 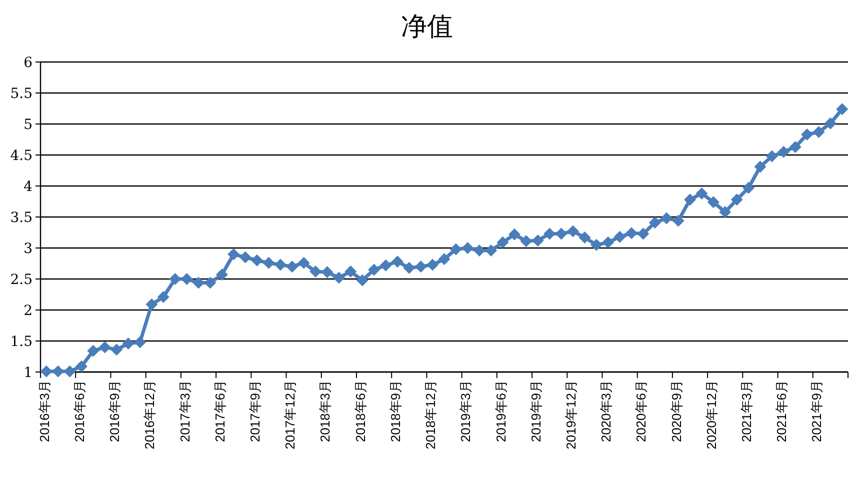 I want to click on y-tick-label: 1.5, so click(x=21, y=342).